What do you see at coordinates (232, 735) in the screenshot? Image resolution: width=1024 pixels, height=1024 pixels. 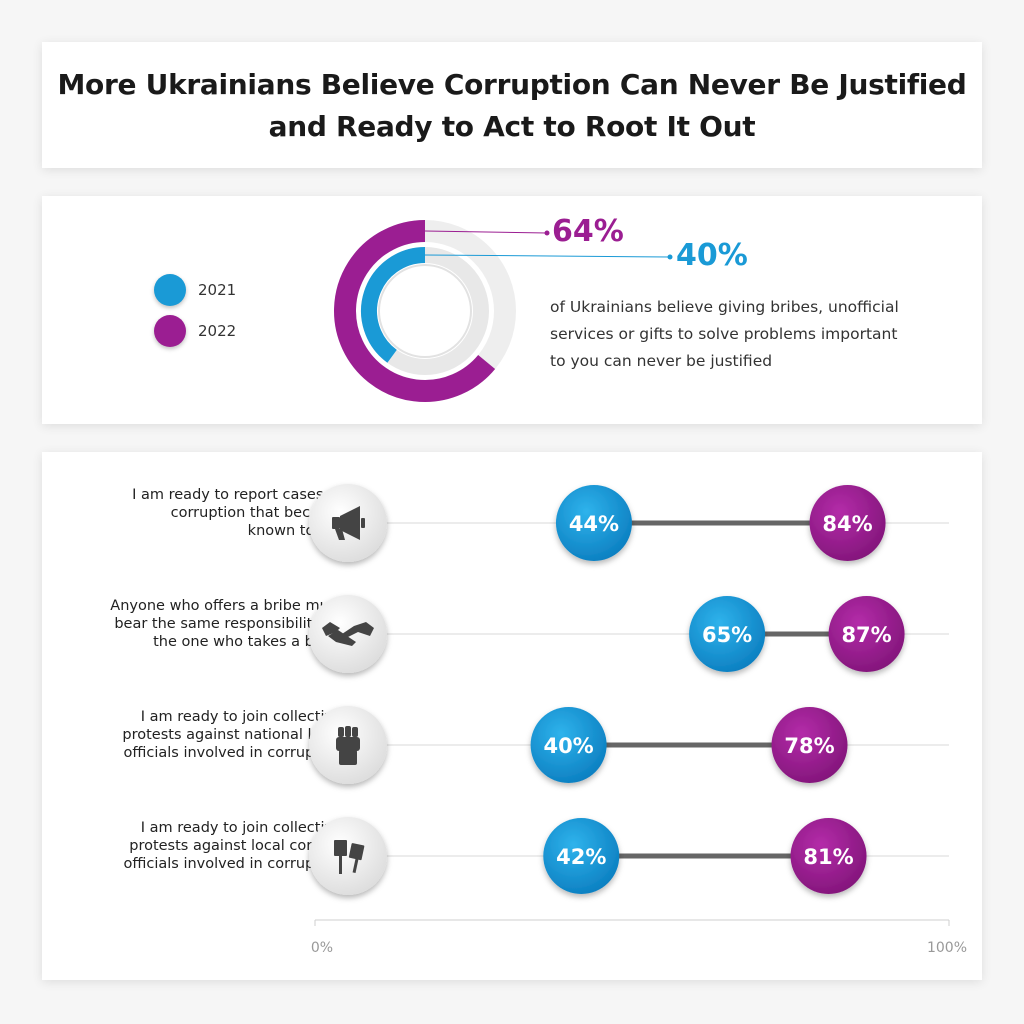 I see `row-label-line: protests against national level` at bounding box center [232, 735].